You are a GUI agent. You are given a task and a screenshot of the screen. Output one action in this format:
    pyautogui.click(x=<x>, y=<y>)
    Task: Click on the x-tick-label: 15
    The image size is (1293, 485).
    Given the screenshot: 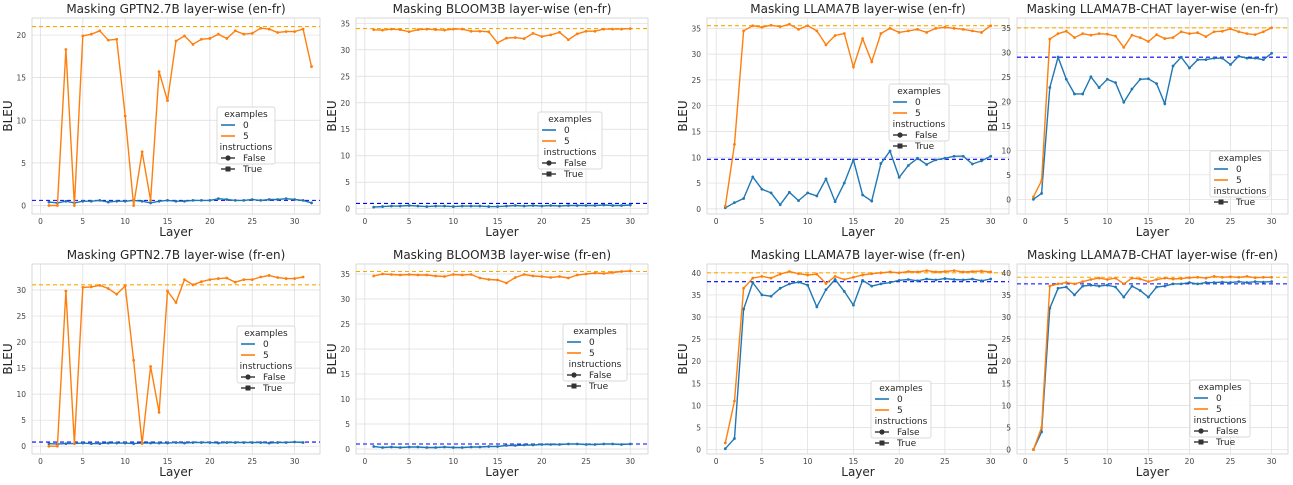 What is the action you would take?
    pyautogui.click(x=1149, y=461)
    